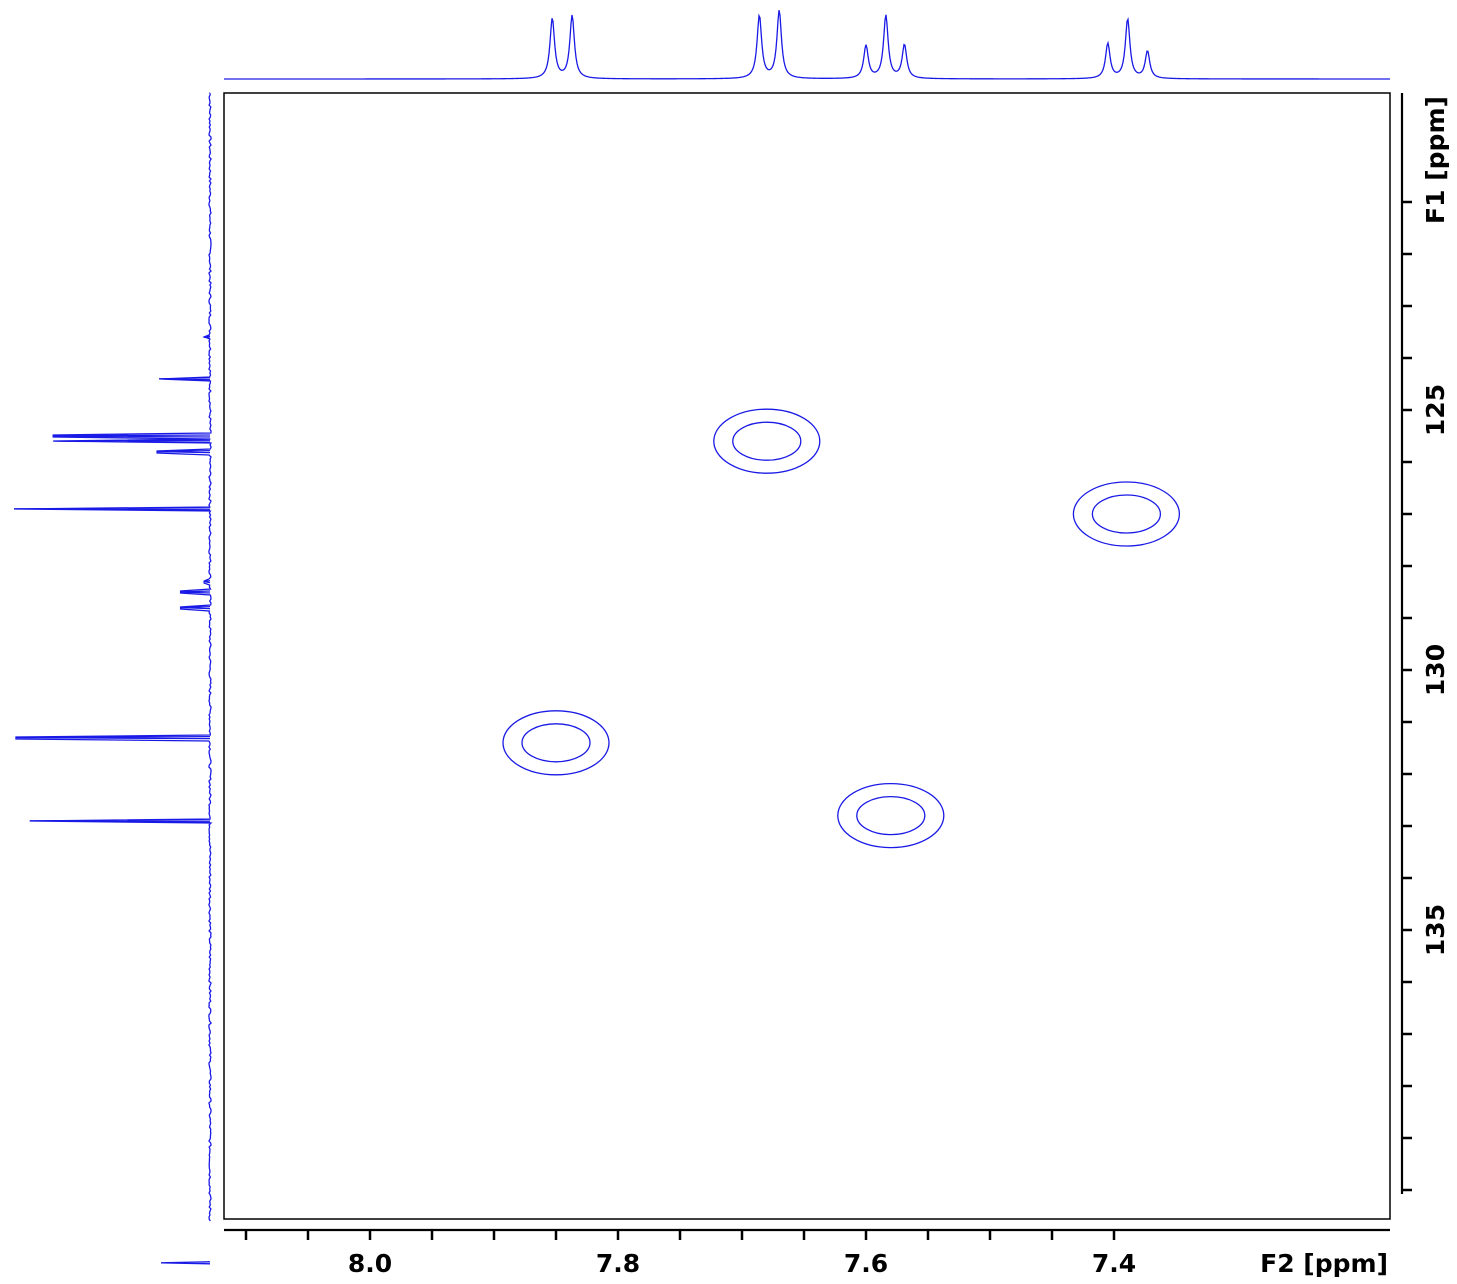 The width and height of the screenshot is (1457, 1284). What do you see at coordinates (1435, 930) in the screenshot?
I see `f1-tick-label: 135` at bounding box center [1435, 930].